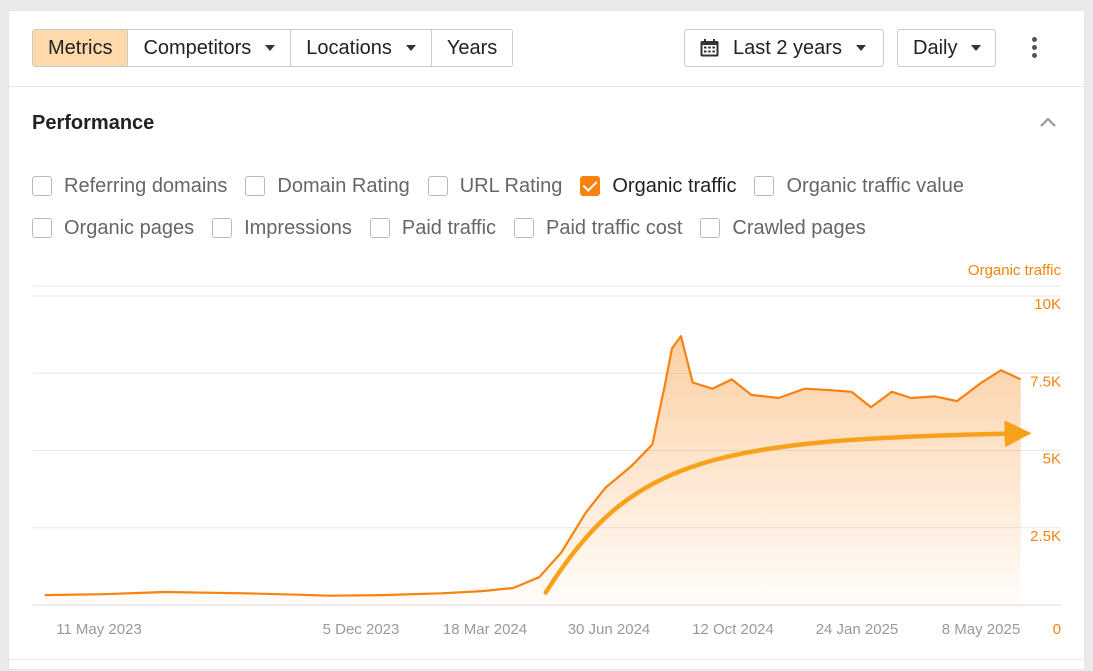 The height and width of the screenshot is (671, 1093). Describe the element at coordinates (1057, 629) in the screenshot. I see `y-tick-label: 0` at that location.